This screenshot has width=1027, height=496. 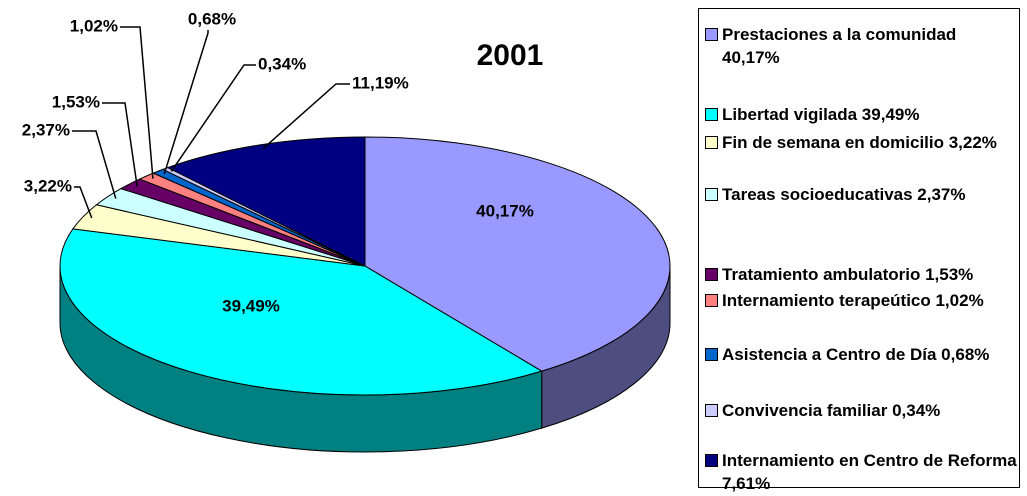 I want to click on legend-entry: Libertad vigilada 39,49%, so click(x=861, y=114).